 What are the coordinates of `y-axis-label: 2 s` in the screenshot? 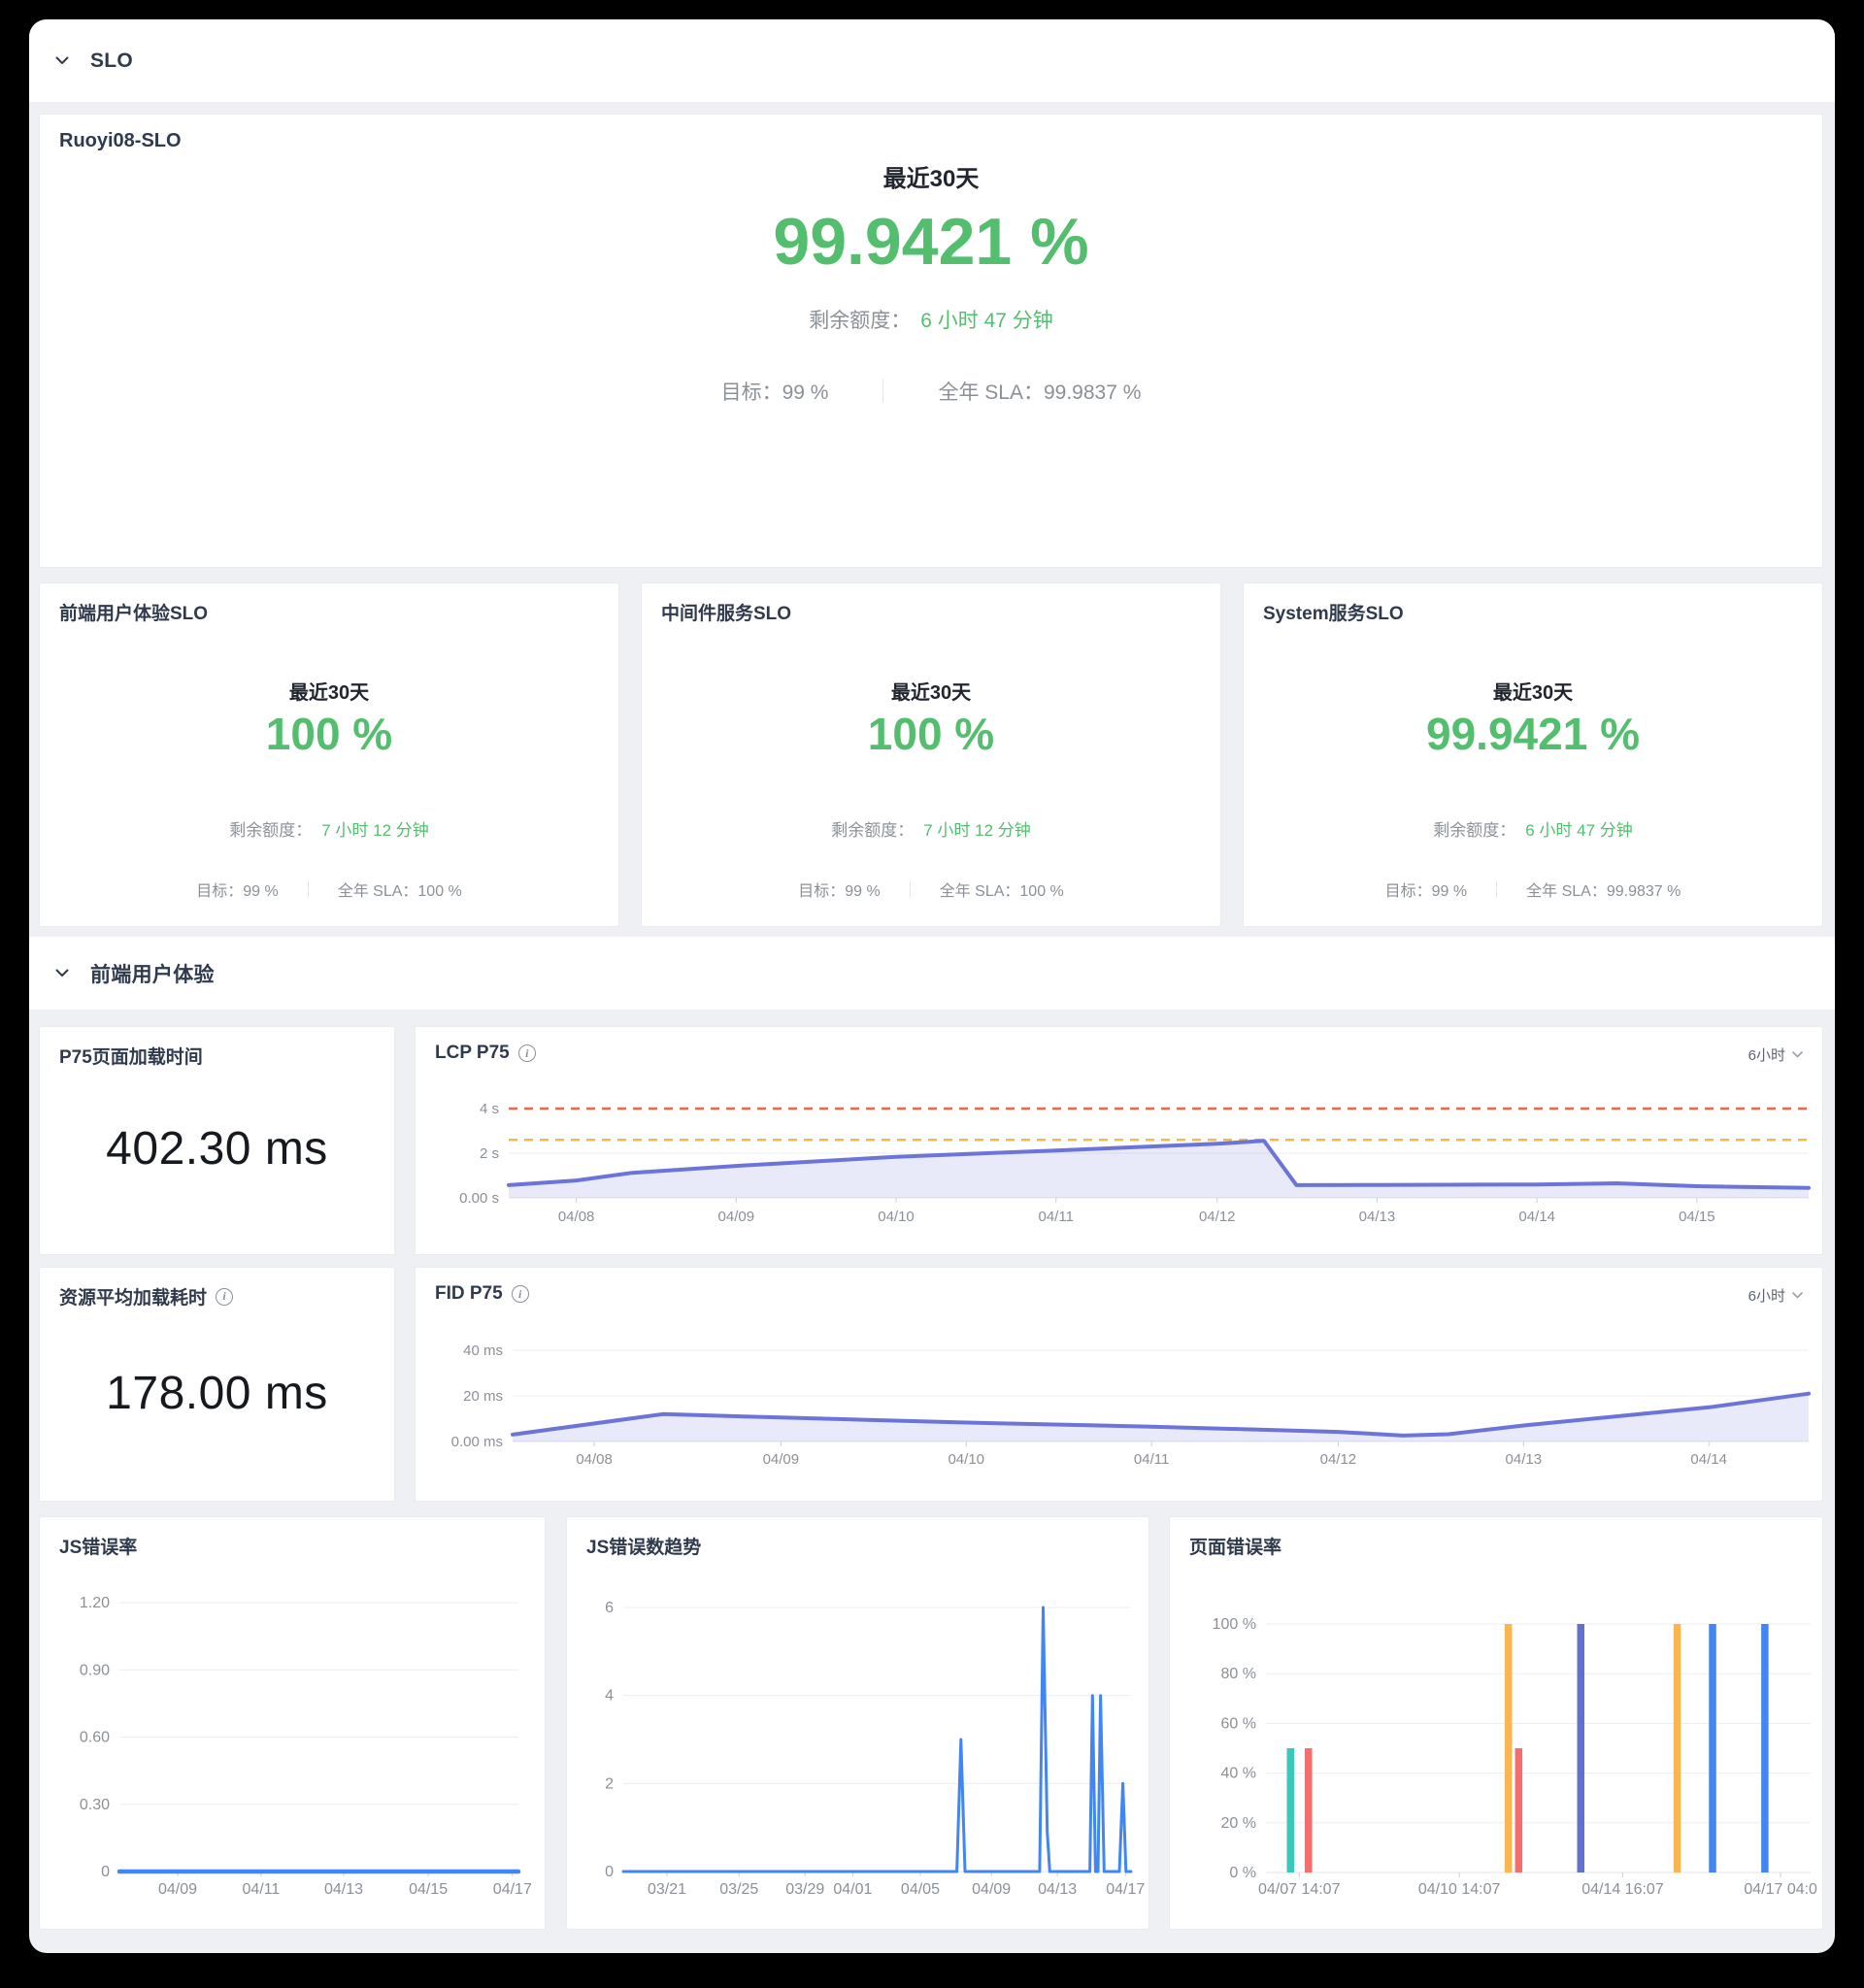 It's located at (489, 1153).